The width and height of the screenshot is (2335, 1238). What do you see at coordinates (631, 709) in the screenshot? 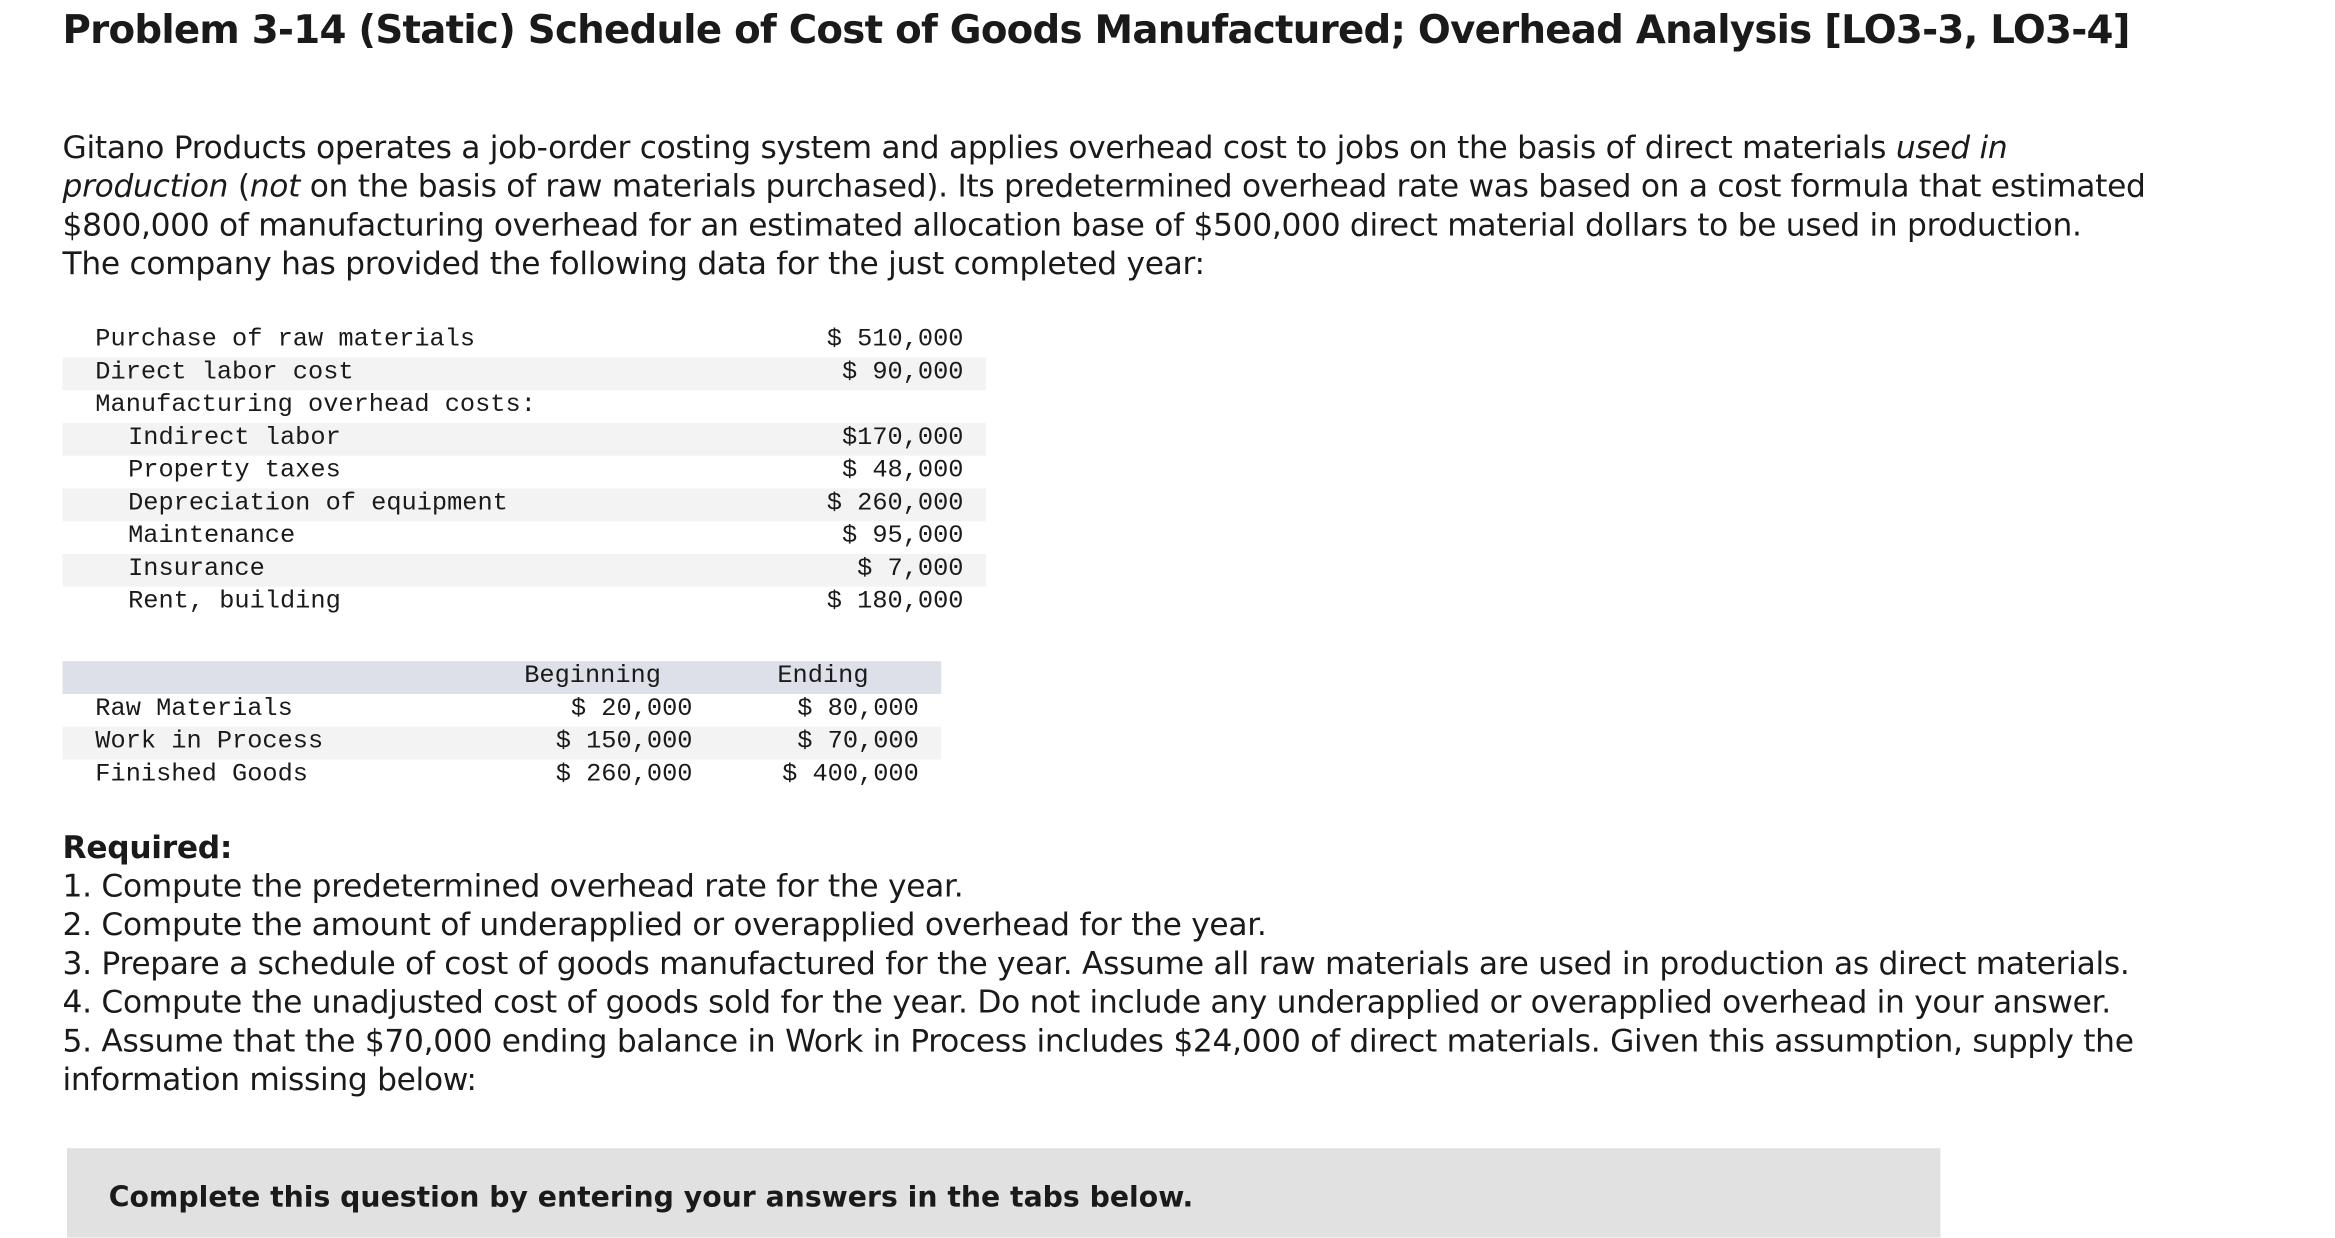
I see `row-value: $ 20,000` at bounding box center [631, 709].